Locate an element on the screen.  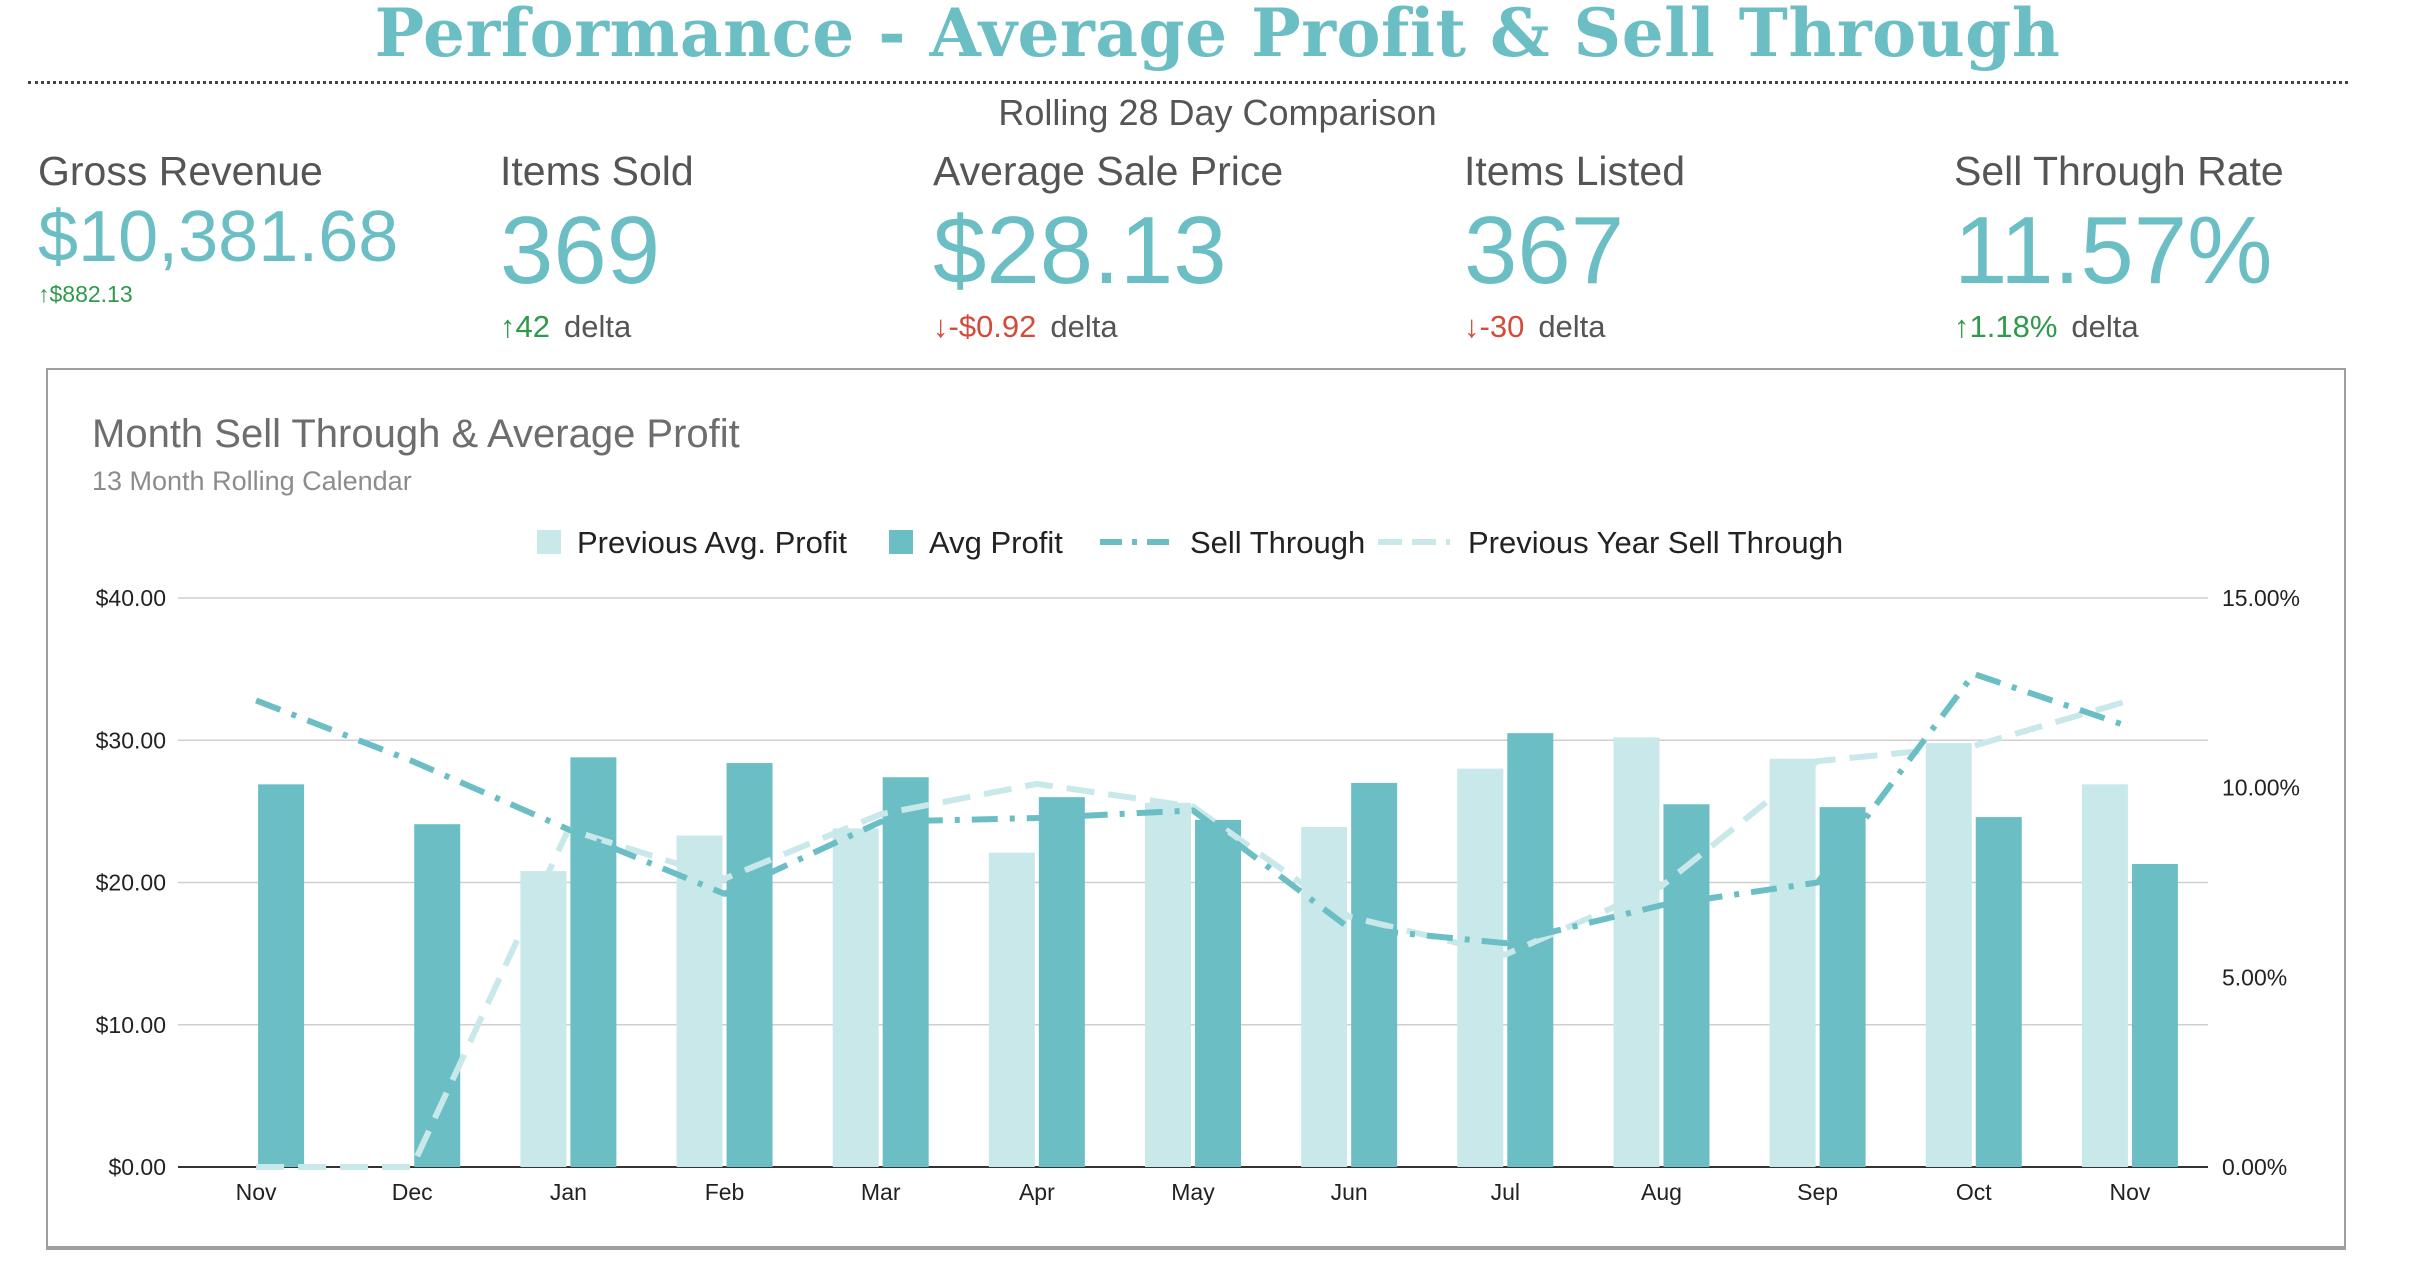
x-axis-tick-label: Oct is located at coordinates (1974, 1192).